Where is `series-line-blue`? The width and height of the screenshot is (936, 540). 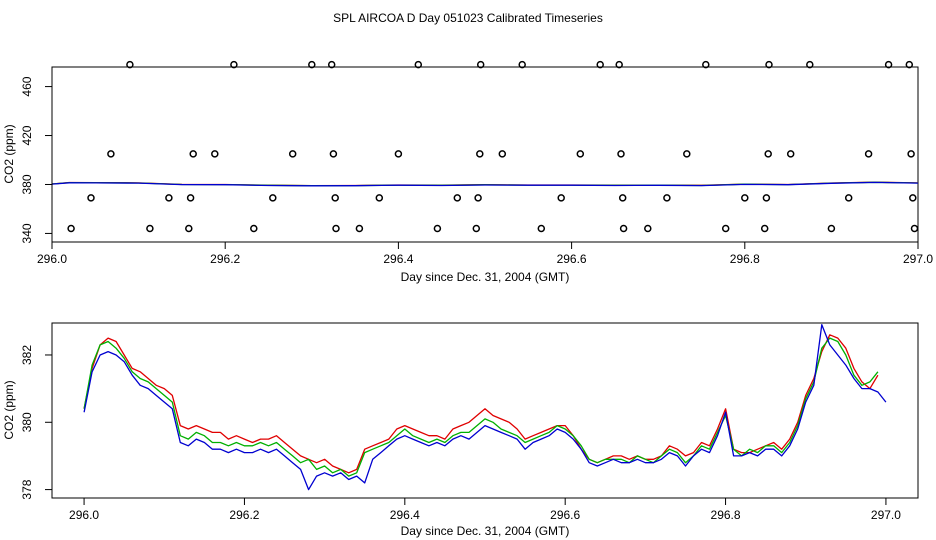 series-line-blue is located at coordinates (485, 184).